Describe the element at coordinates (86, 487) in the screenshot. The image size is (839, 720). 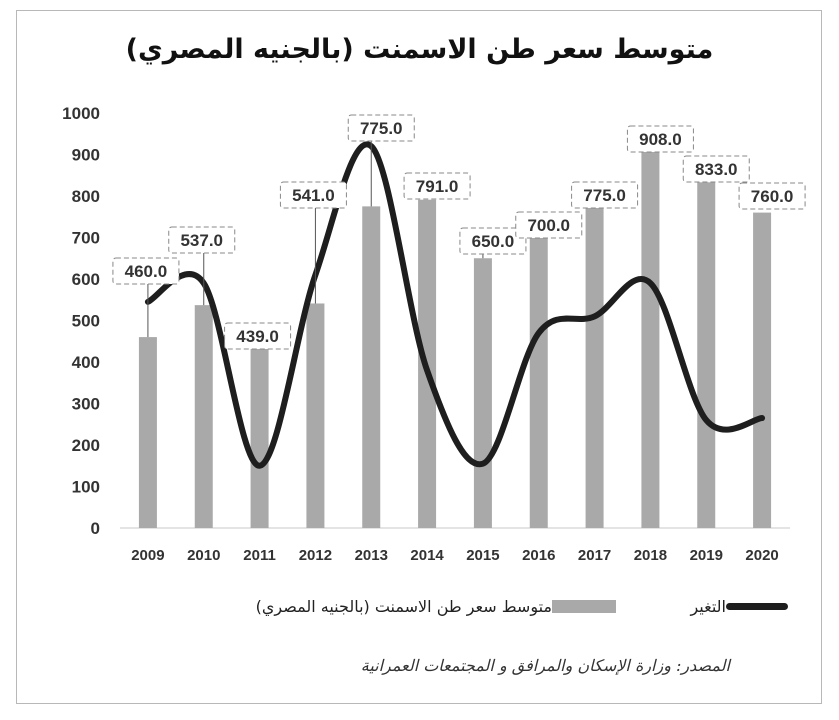
I see `y-tick-label: 100` at that location.